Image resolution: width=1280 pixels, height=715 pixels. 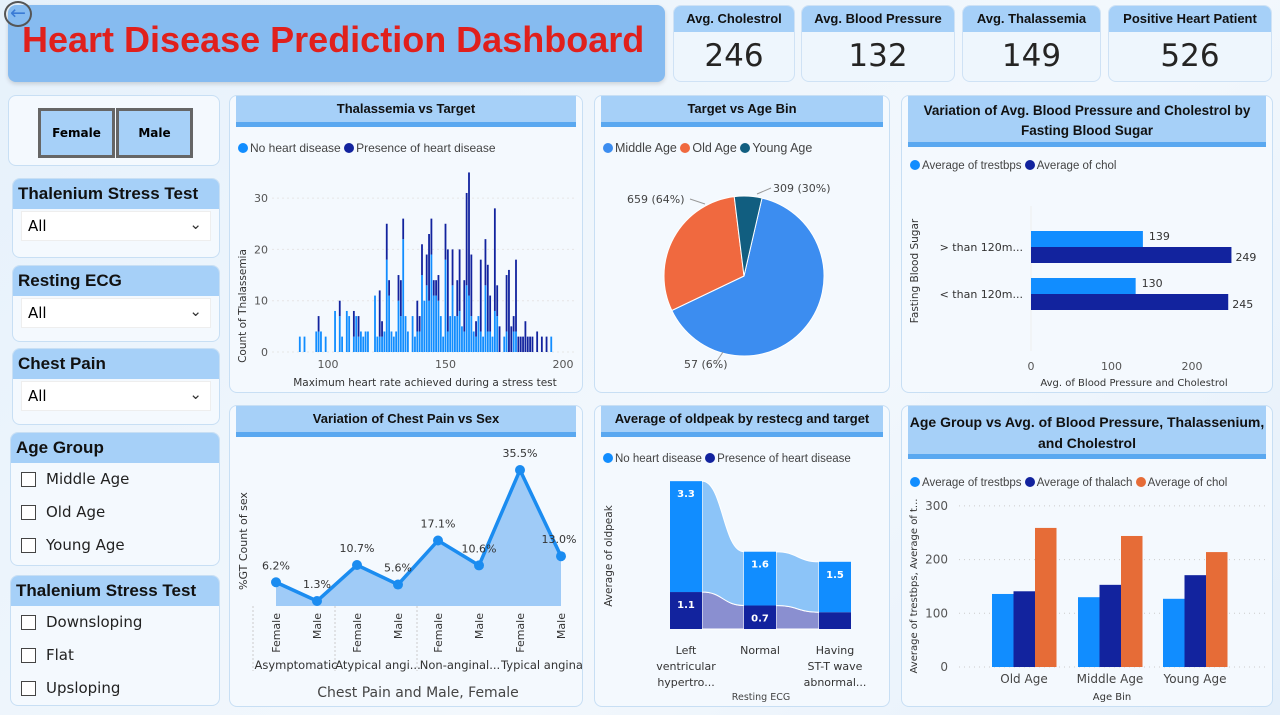 What do you see at coordinates (37, 226) in the screenshot?
I see `dropdown-value: All` at bounding box center [37, 226].